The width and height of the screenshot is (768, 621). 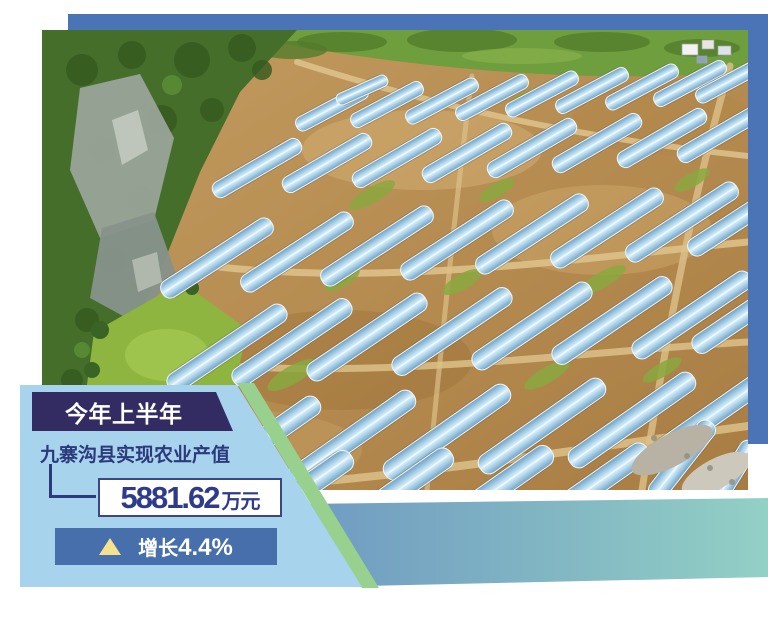 I want to click on period-title-label: 今年上半年, so click(x=124, y=413).